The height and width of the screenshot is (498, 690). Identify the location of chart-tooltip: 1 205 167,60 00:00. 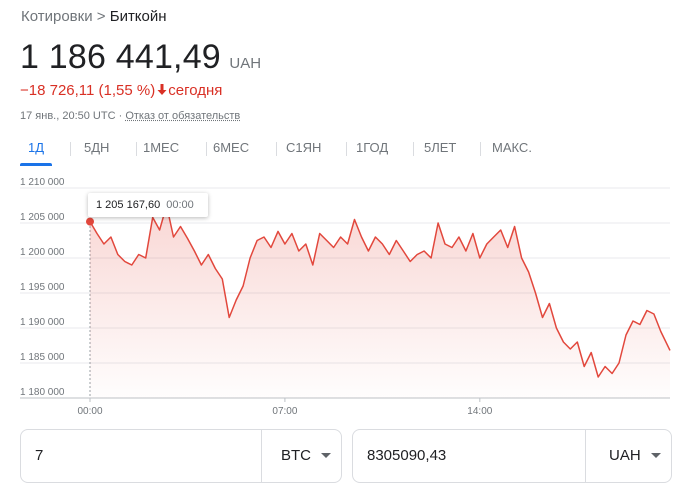
(148, 205).